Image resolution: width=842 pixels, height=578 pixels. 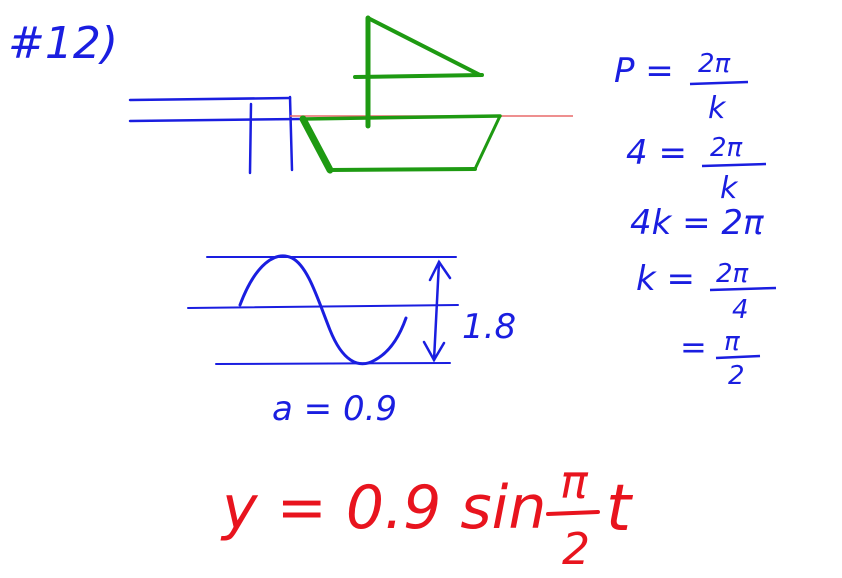 I want to click on dock-bottom-line, so click(x=215, y=120).